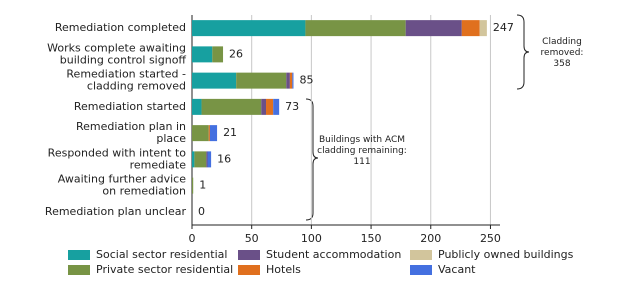  I want to click on x-tick-label: 50, so click(252, 238).